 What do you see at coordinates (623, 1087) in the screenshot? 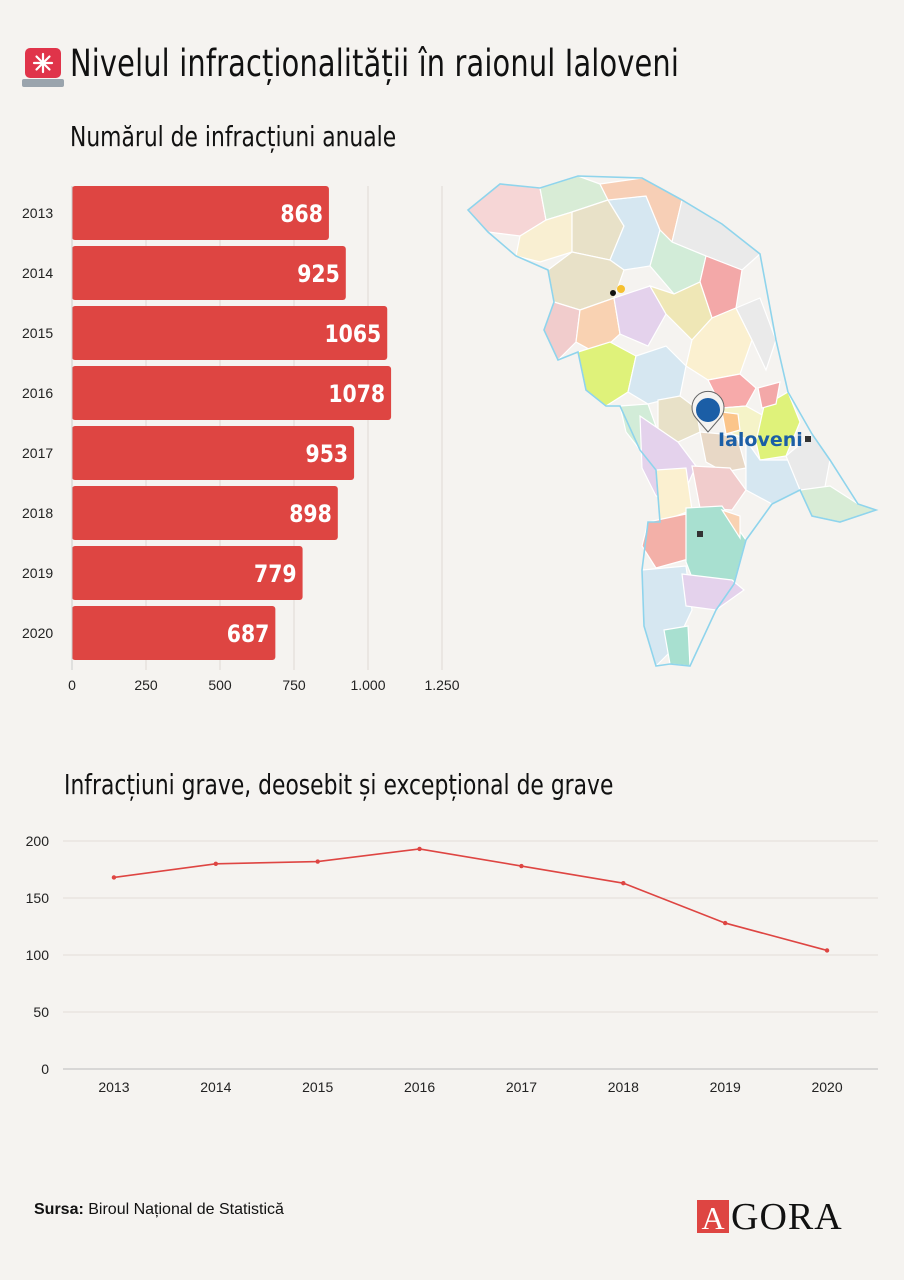
I see `x-tick-label: 2018` at bounding box center [623, 1087].